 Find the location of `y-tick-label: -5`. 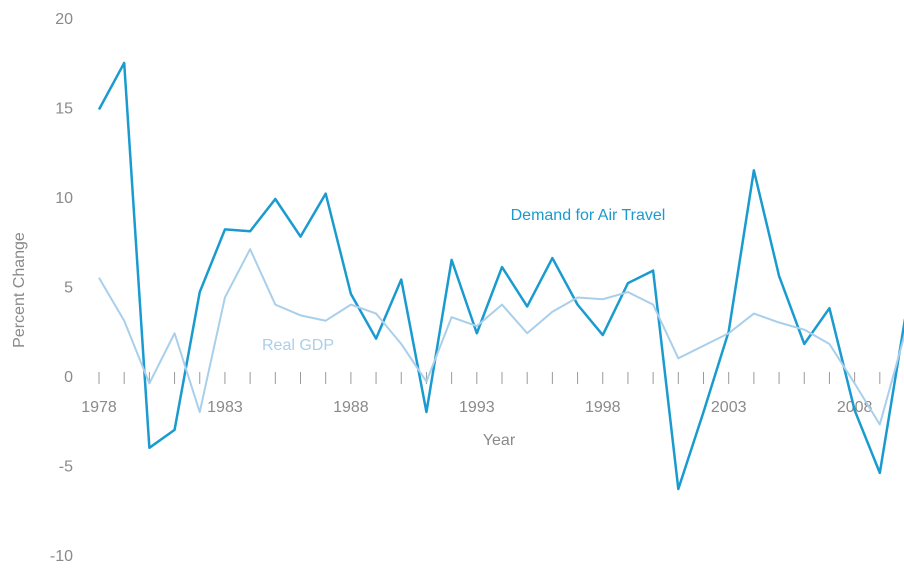

y-tick-label: -5 is located at coordinates (66, 467).